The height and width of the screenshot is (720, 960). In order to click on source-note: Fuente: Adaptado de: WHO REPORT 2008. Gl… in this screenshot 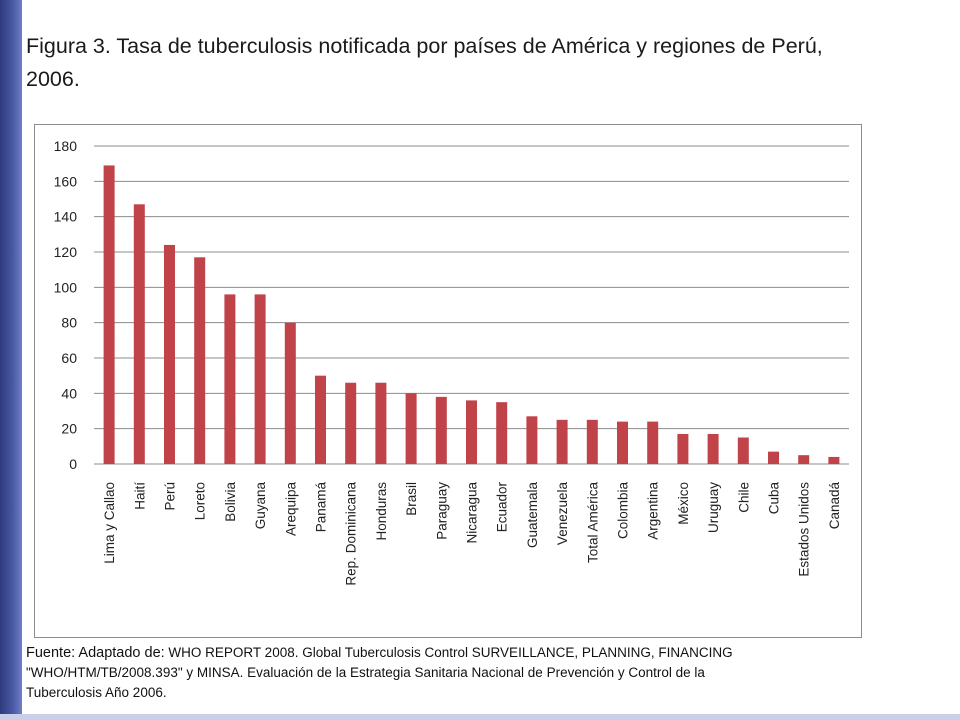, I will do `click(486, 673)`.